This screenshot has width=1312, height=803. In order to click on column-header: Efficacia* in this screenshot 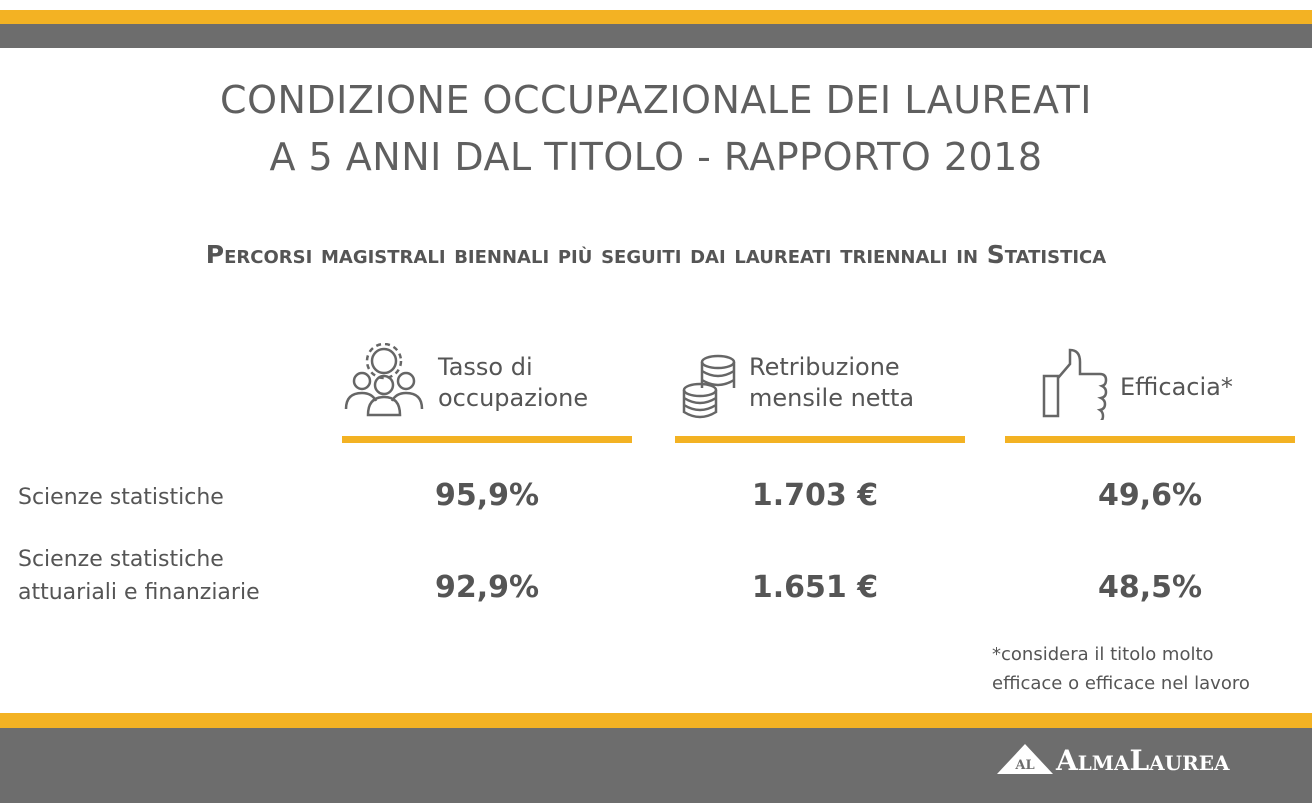, I will do `click(1176, 387)`.